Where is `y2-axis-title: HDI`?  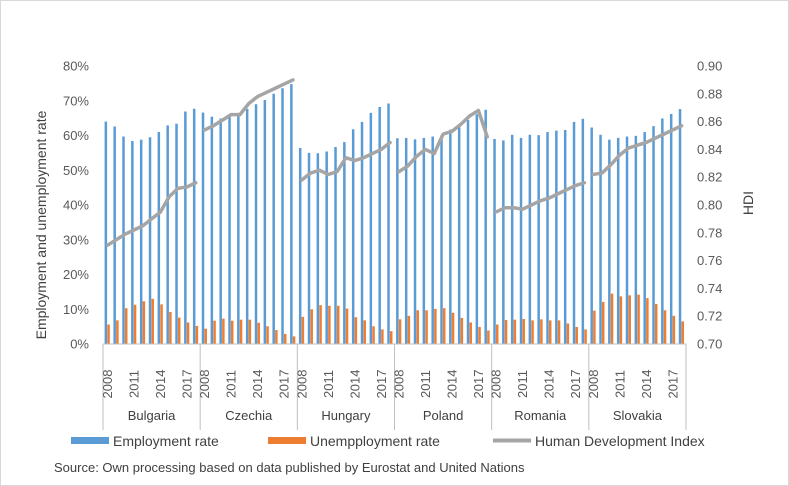 y2-axis-title: HDI is located at coordinates (748, 203).